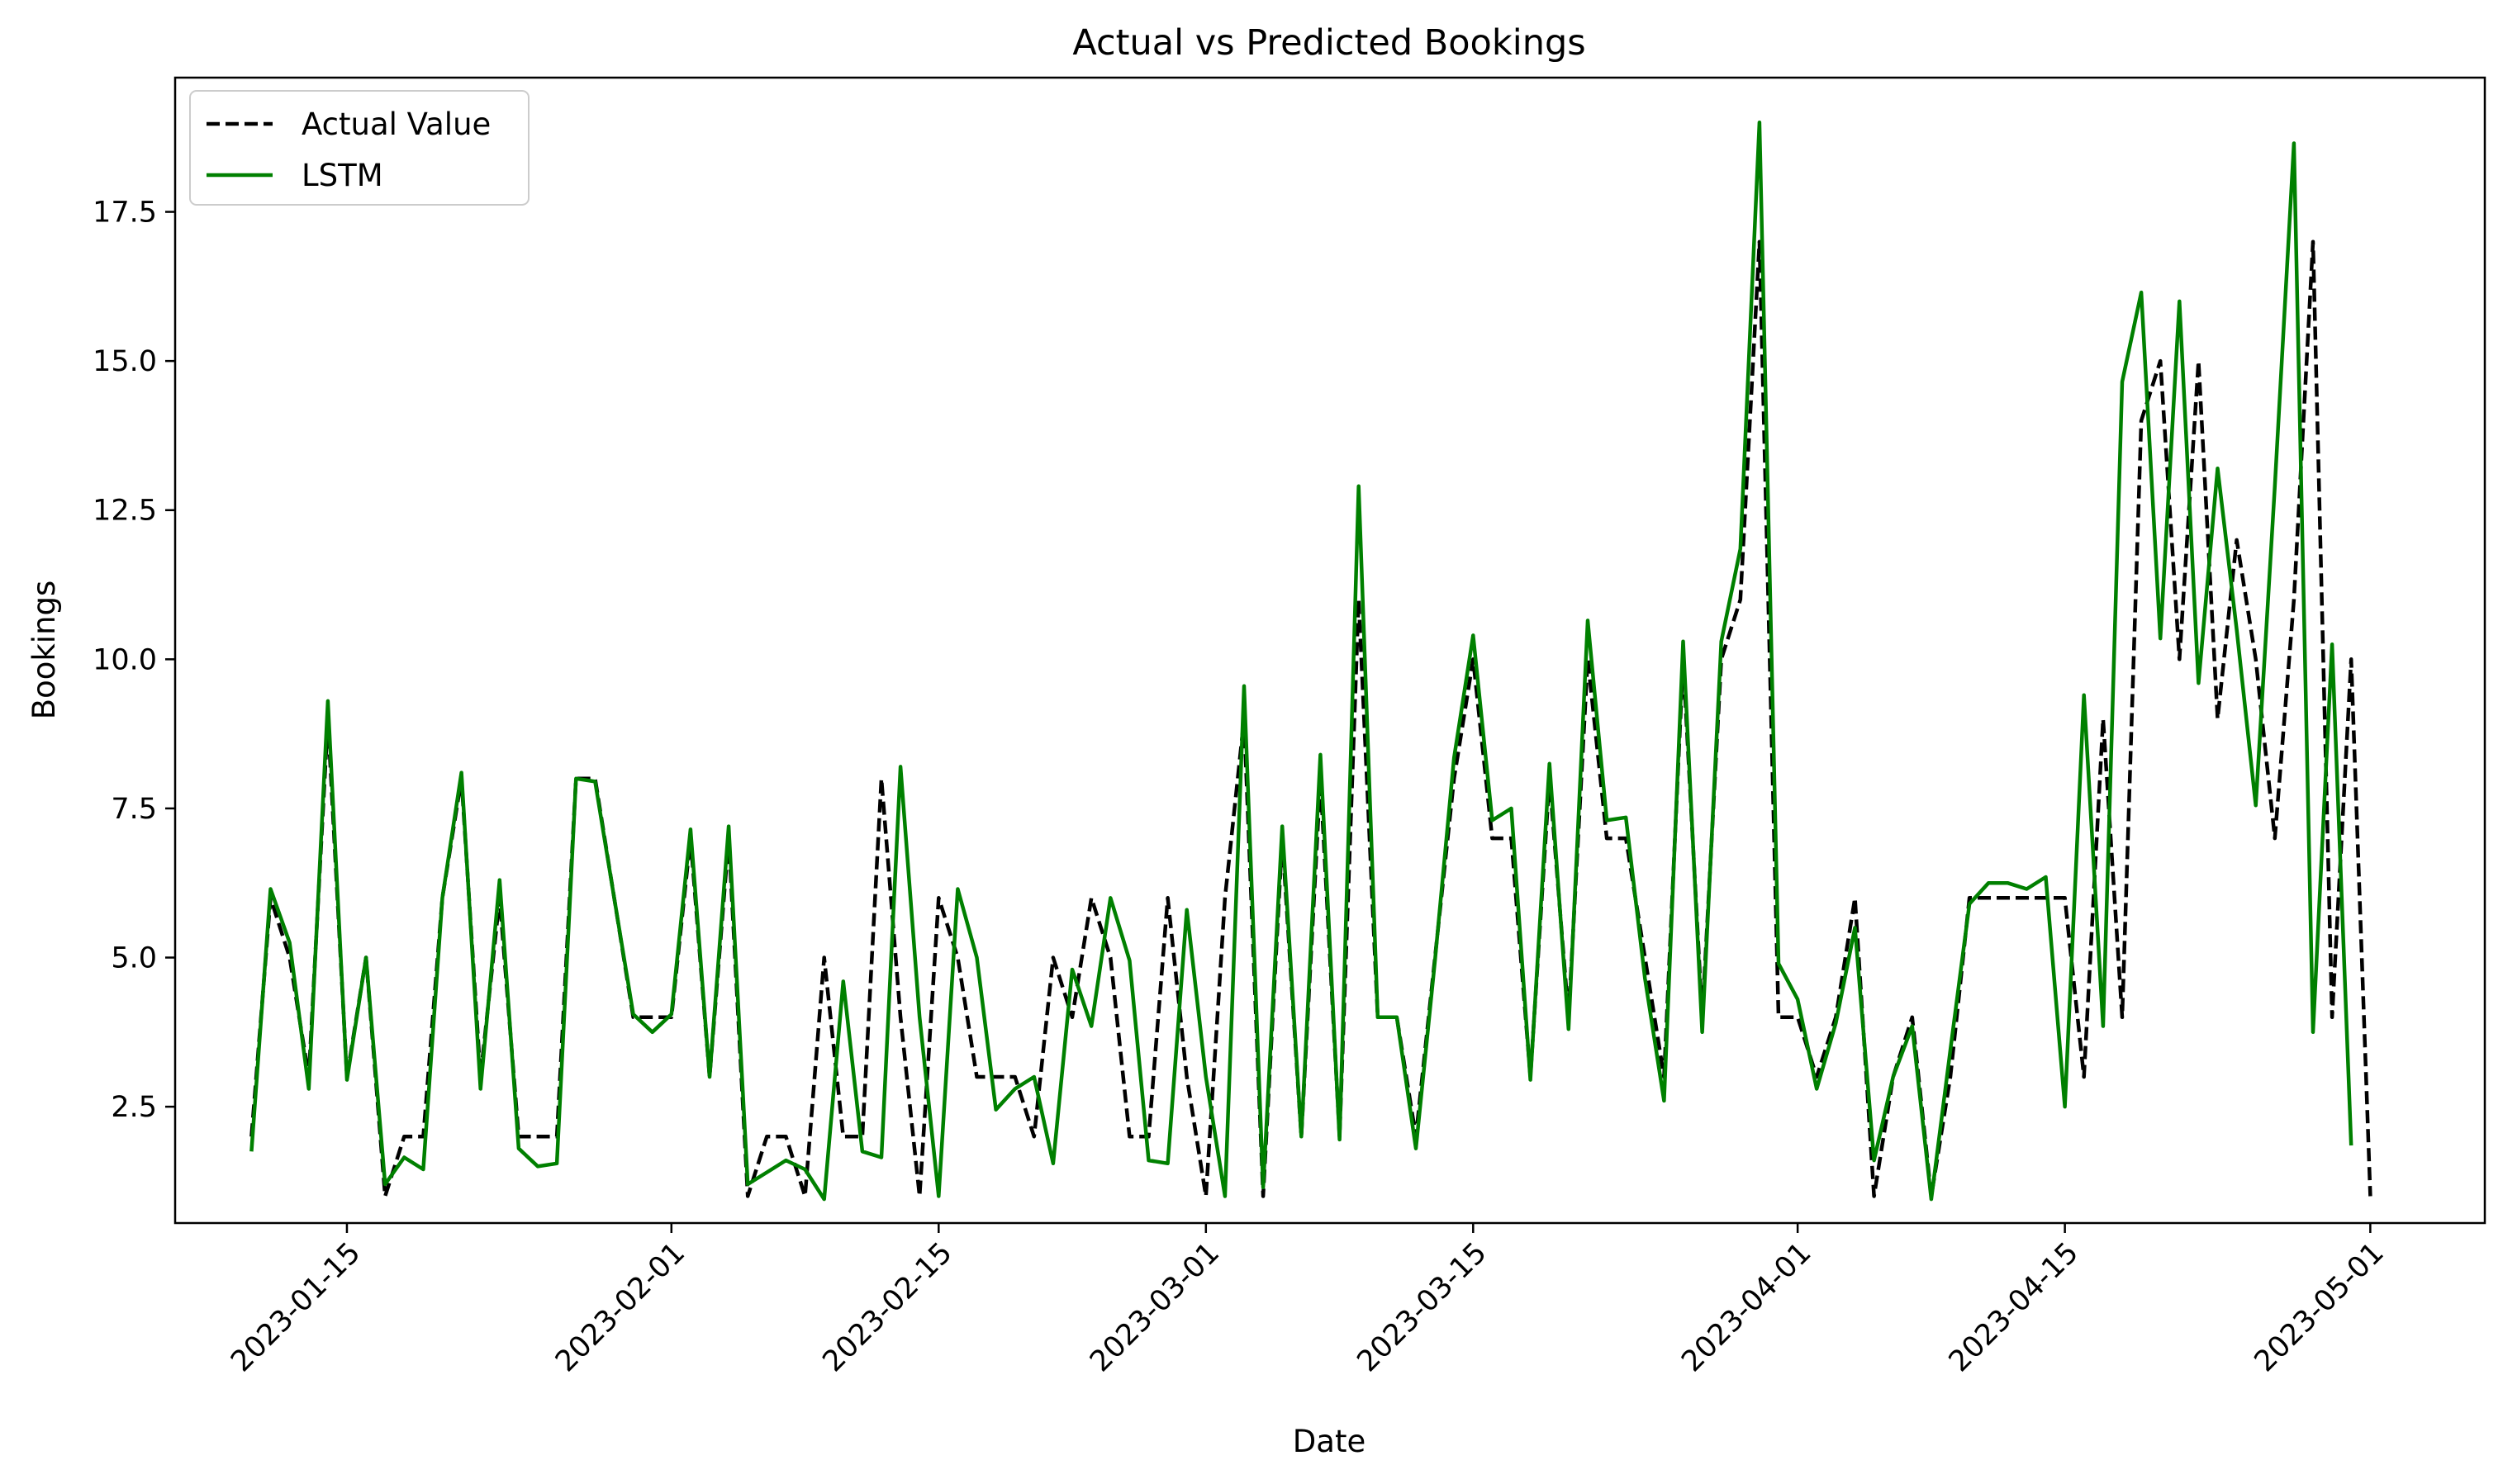 This screenshot has width=2503, height=1484. I want to click on x-tick-label: 2023-02-01, so click(620, 1307).